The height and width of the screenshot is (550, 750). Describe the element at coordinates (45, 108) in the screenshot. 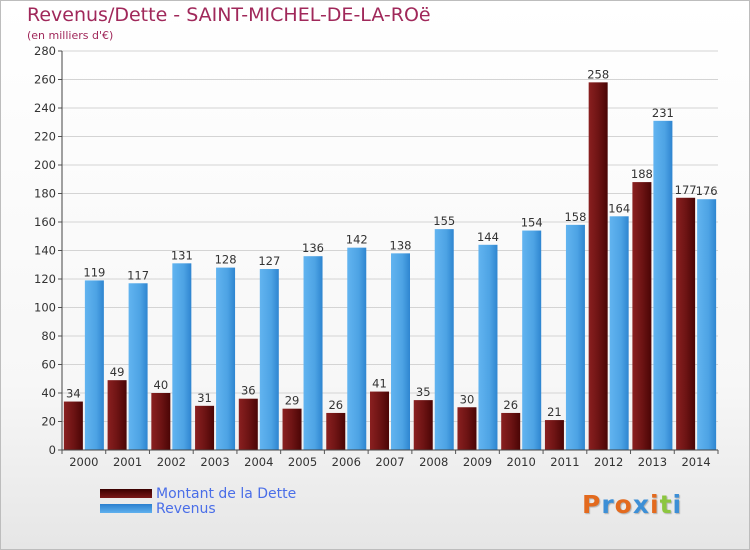

I see `y-tick-label: 240` at that location.